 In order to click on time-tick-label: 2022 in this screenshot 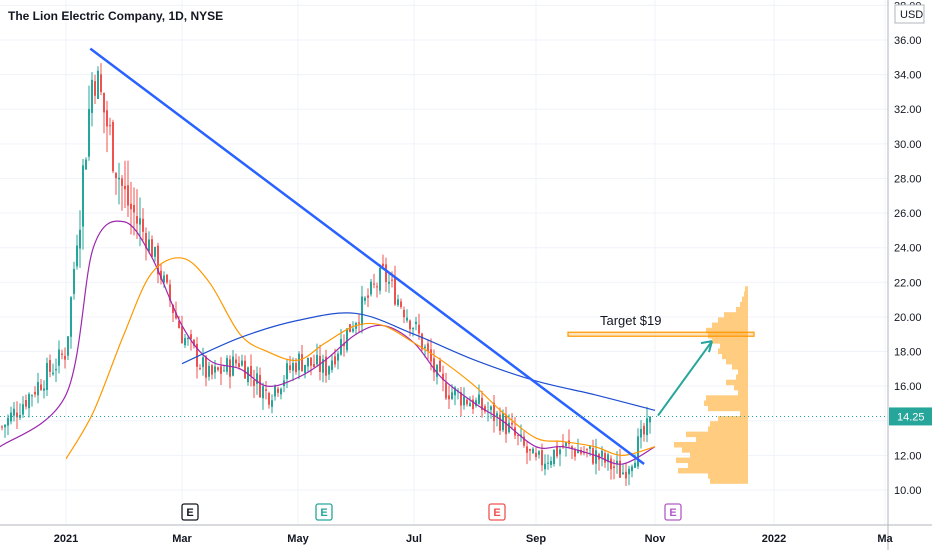, I will do `click(774, 539)`.